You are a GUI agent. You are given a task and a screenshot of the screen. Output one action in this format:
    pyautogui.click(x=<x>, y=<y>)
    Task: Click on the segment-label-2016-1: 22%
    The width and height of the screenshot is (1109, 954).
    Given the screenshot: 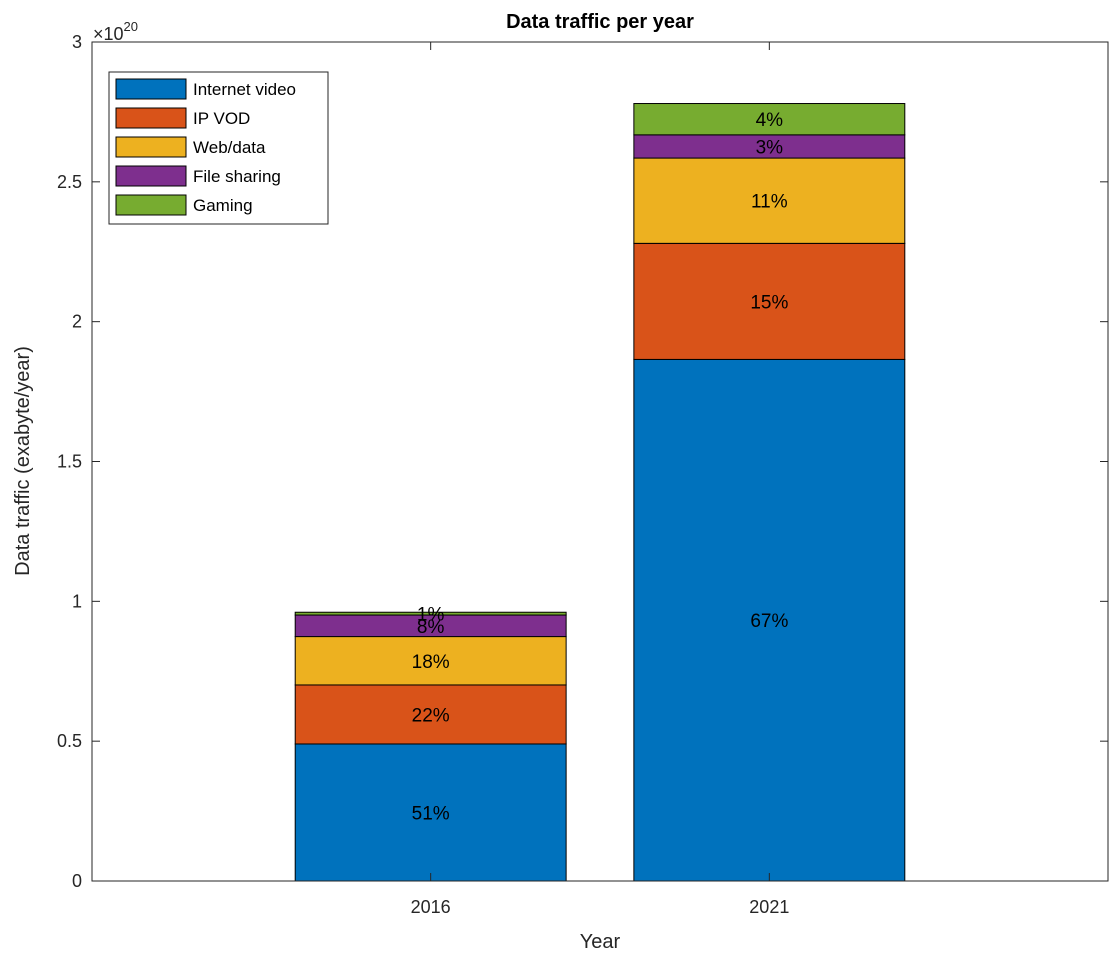 What is the action you would take?
    pyautogui.click(x=431, y=715)
    